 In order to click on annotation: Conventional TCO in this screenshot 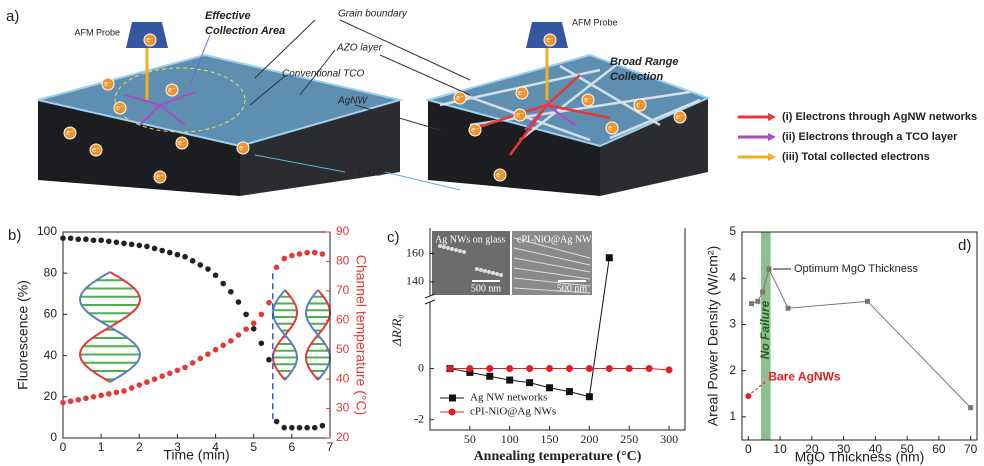, I will do `click(323, 74)`.